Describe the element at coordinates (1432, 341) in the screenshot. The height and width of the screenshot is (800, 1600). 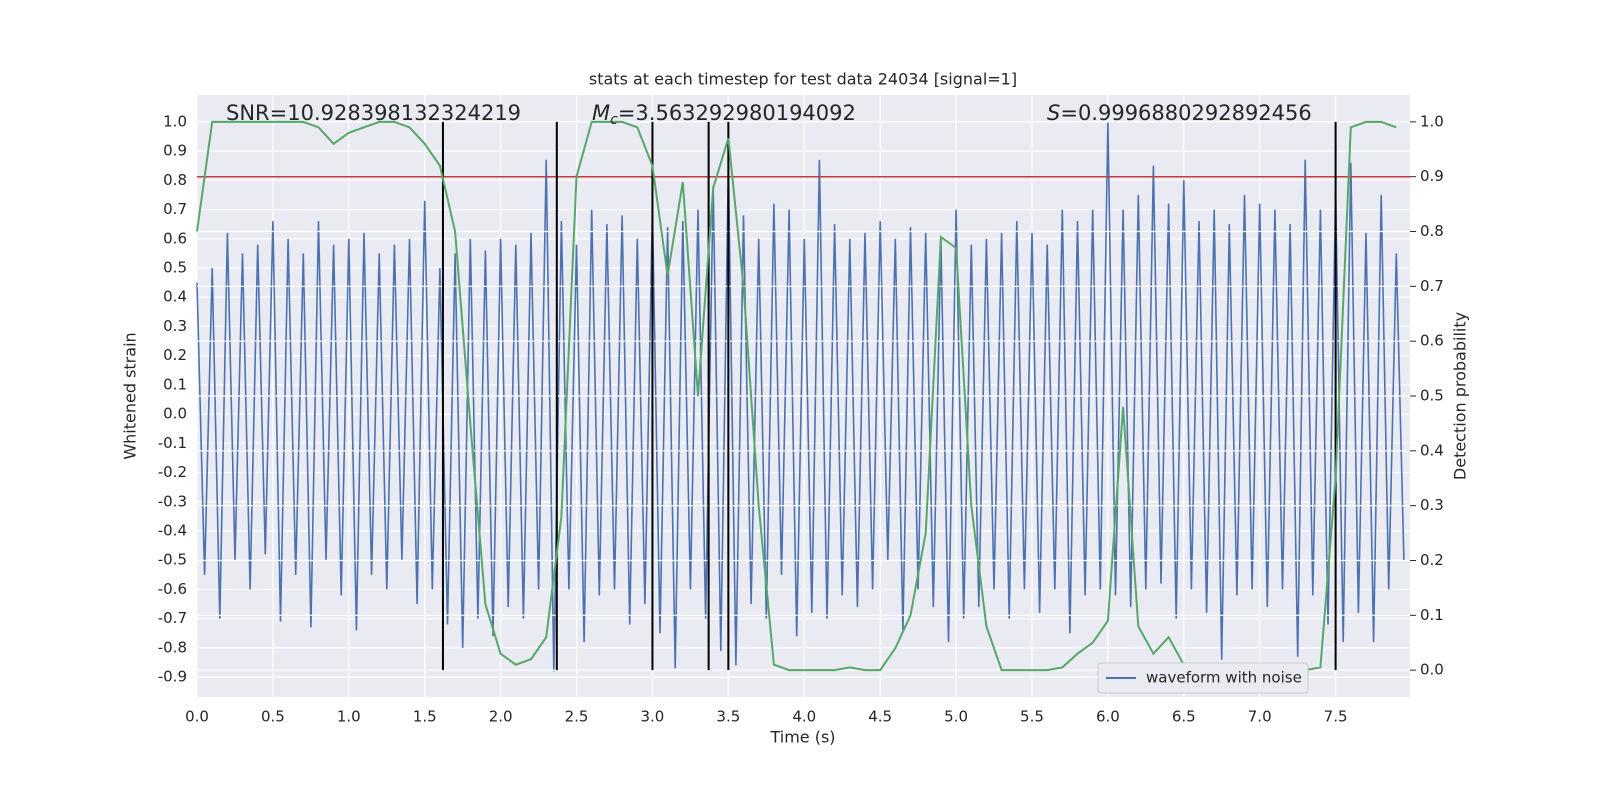
I see `y2-tick-label: 0.6` at that location.